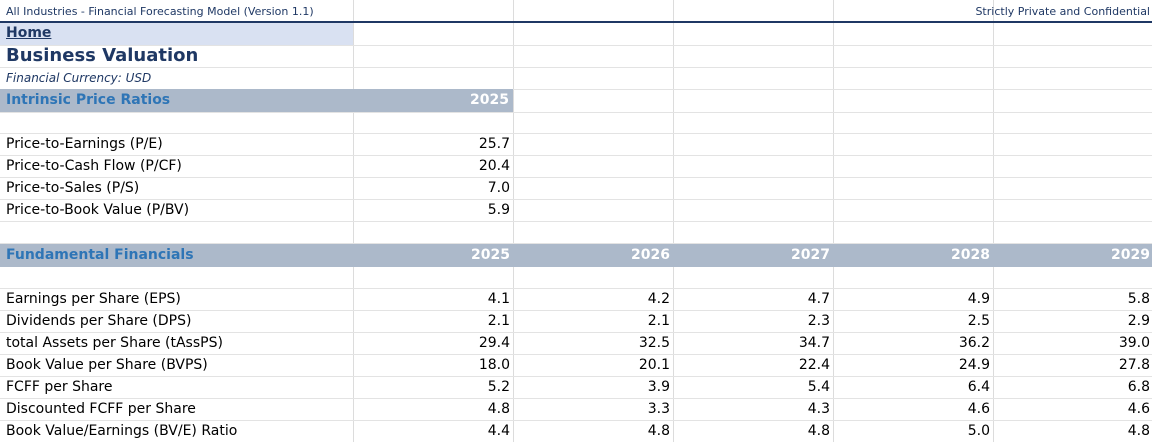  I want to click on metric-value: 6.4, so click(978, 387).